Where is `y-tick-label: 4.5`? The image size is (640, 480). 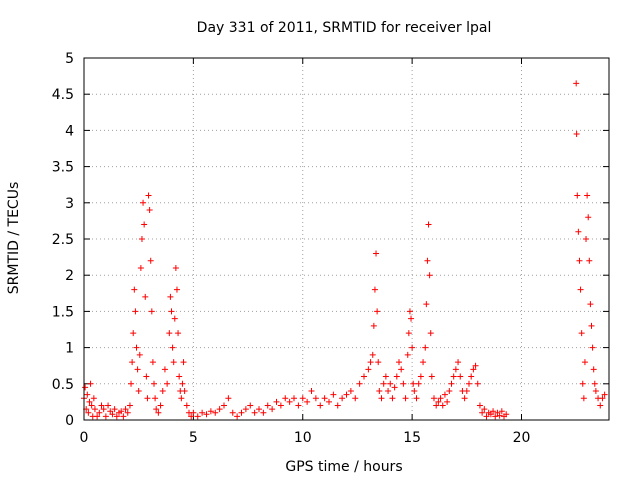 y-tick-label: 4.5 is located at coordinates (63, 95).